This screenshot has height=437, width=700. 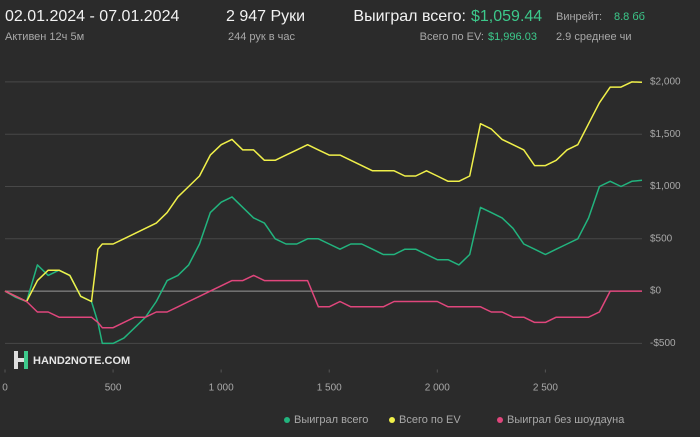 What do you see at coordinates (661, 238) in the screenshot?
I see `y-tick-label: $500` at bounding box center [661, 238].